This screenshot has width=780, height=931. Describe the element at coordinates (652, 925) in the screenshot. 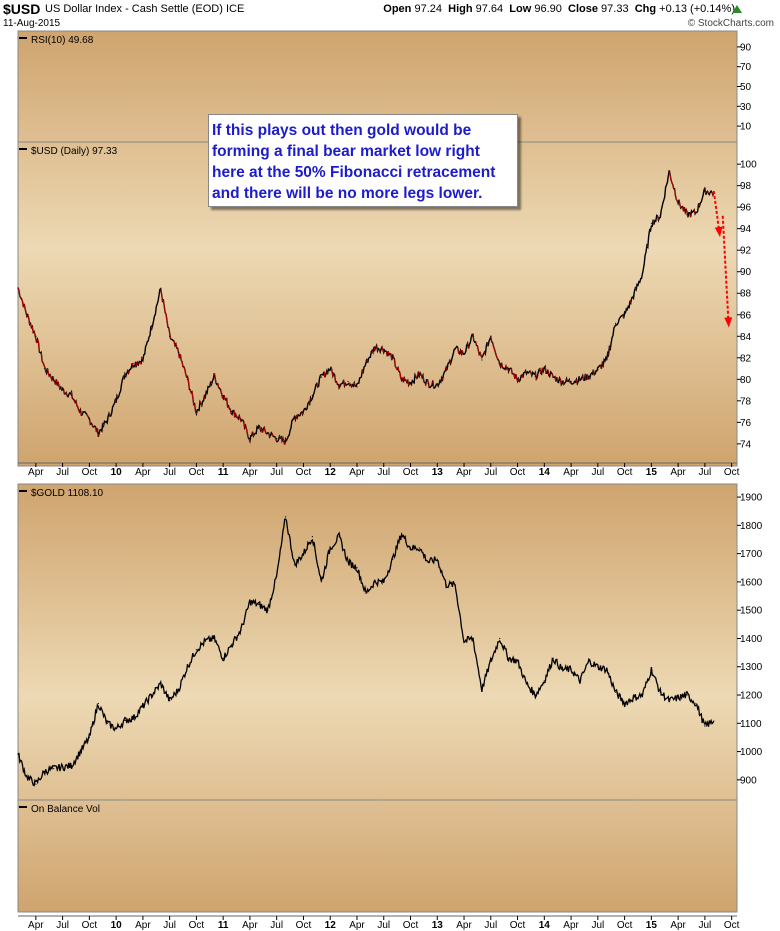

I see `x-tick-label: 15` at that location.